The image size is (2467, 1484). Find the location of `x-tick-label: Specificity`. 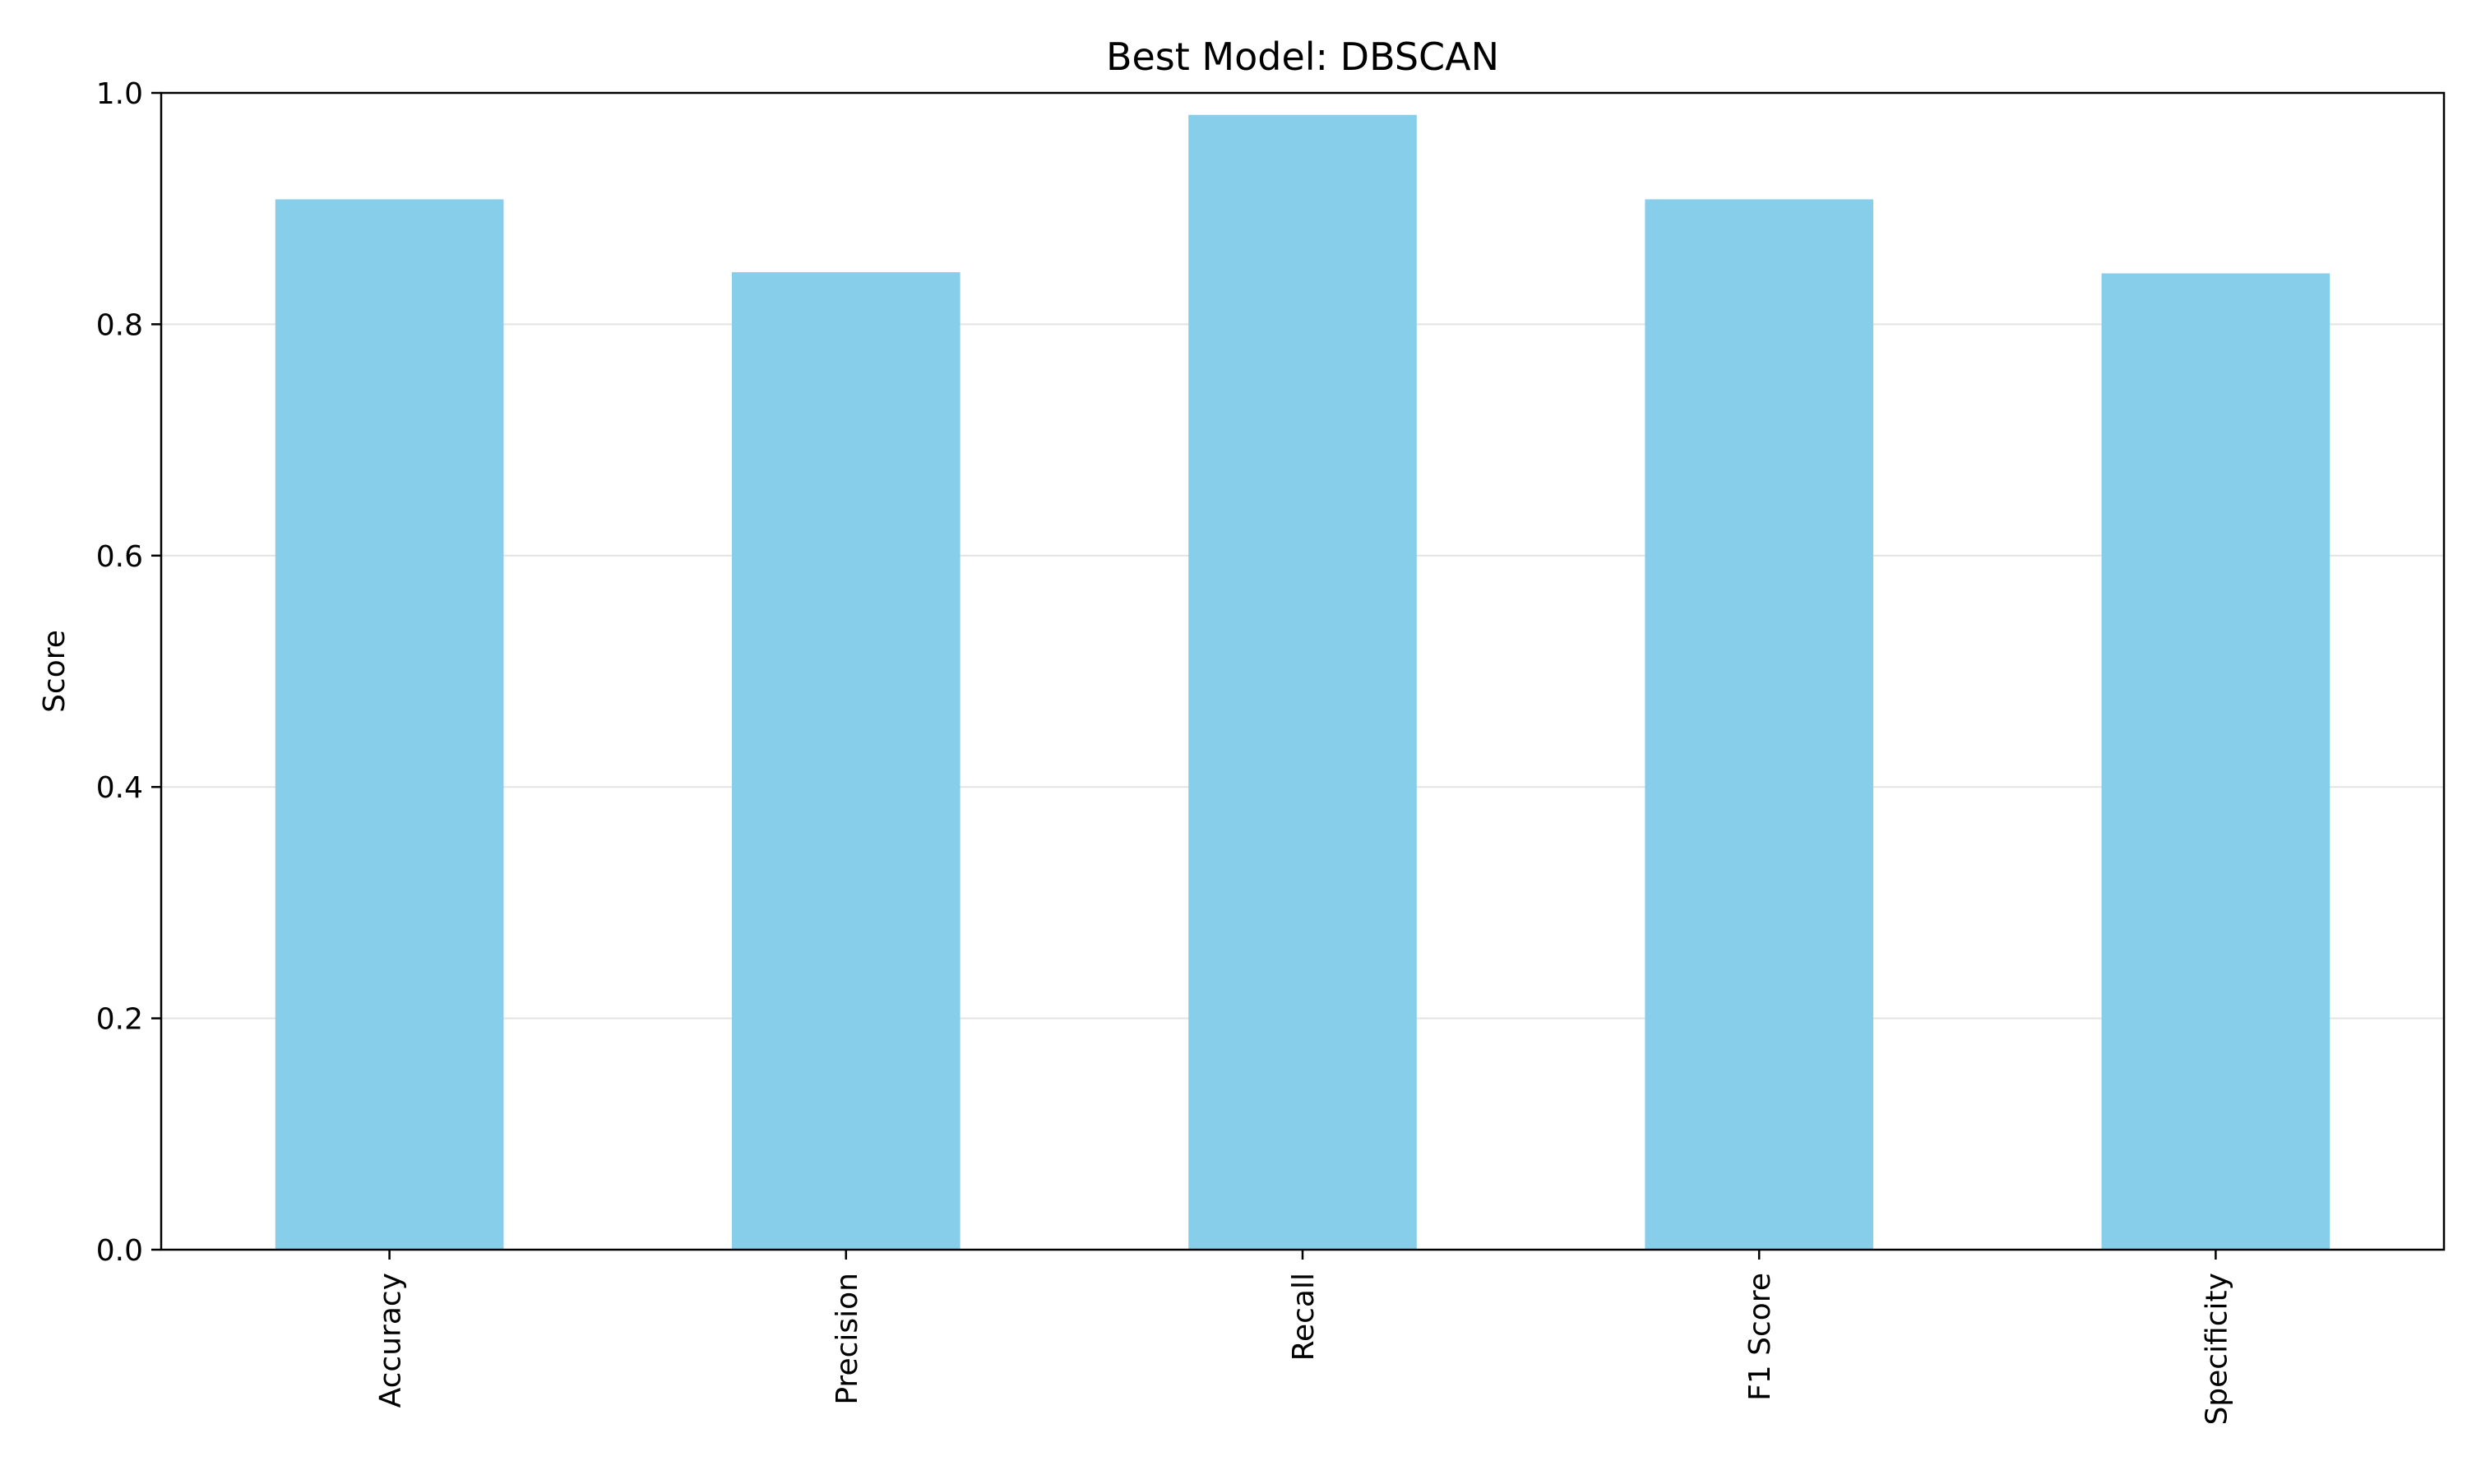

x-tick-label: Specificity is located at coordinates (2217, 1349).